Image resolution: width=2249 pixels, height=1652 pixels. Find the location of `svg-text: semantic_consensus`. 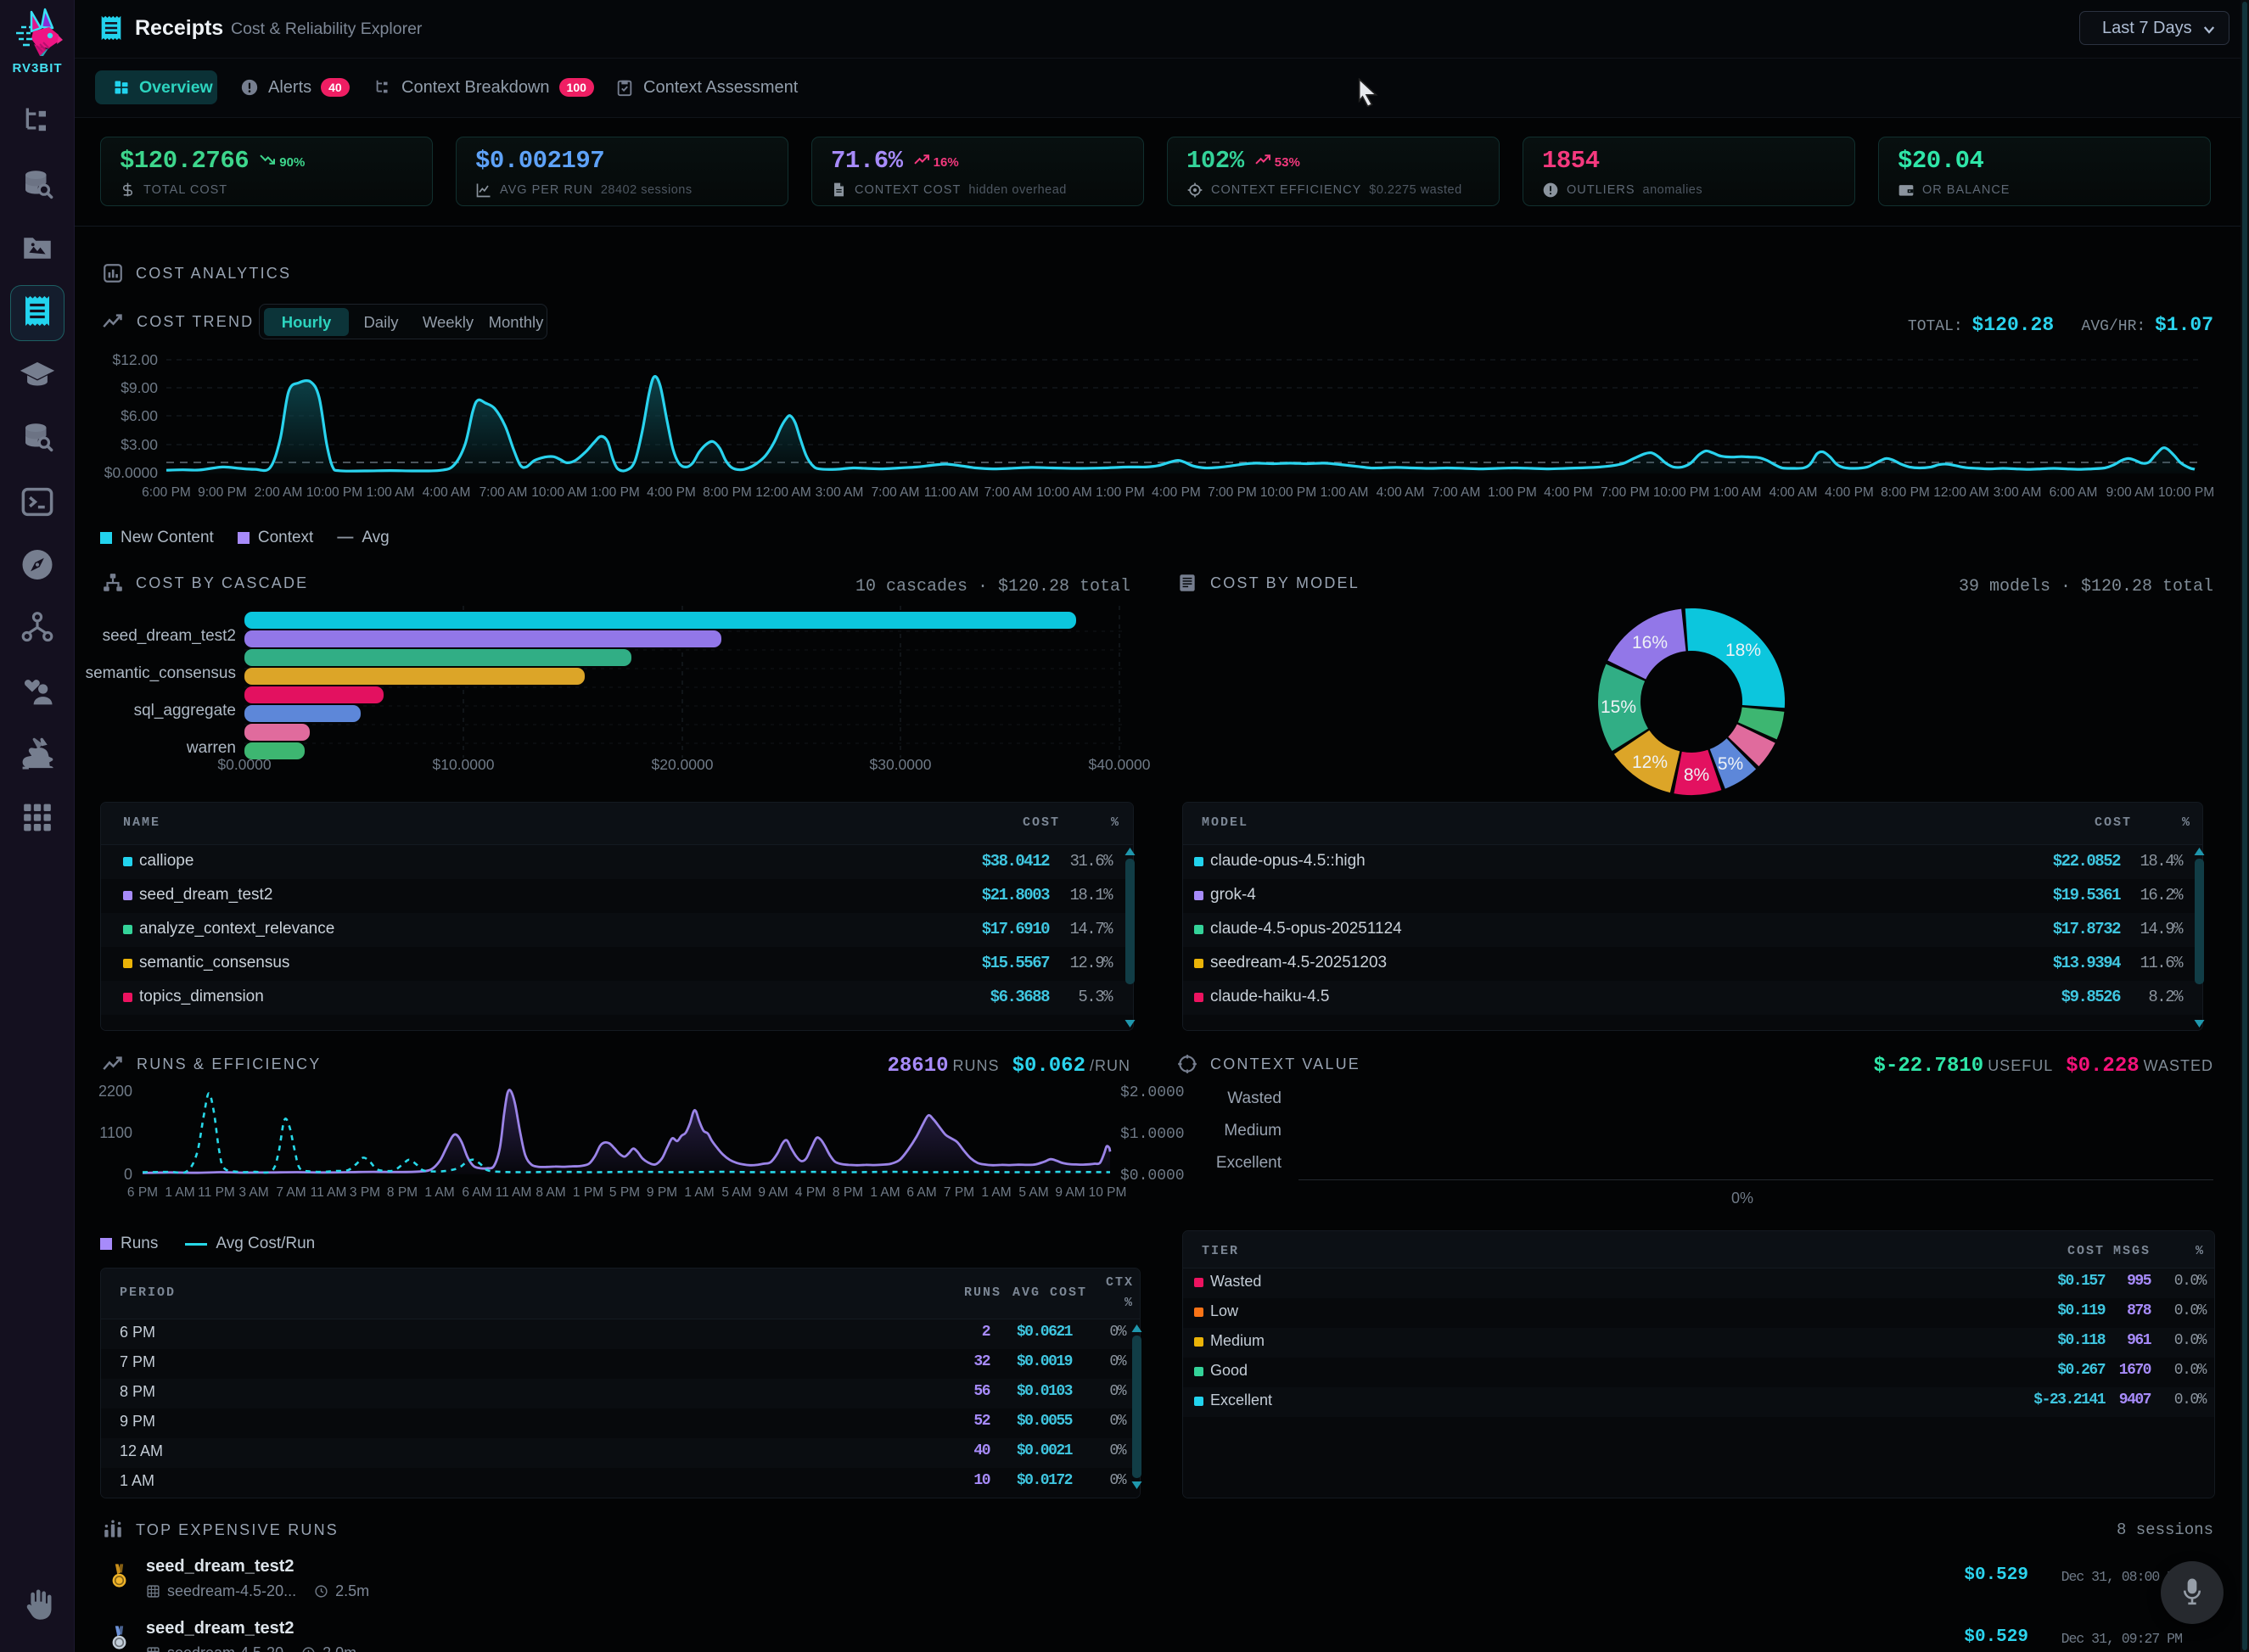

svg-text: semantic_consensus is located at coordinates (161, 673).